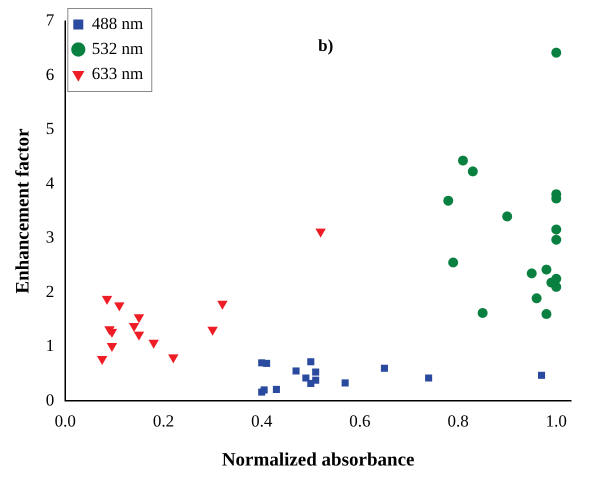  Describe the element at coordinates (50, 237) in the screenshot. I see `y-tick-label: 3` at that location.